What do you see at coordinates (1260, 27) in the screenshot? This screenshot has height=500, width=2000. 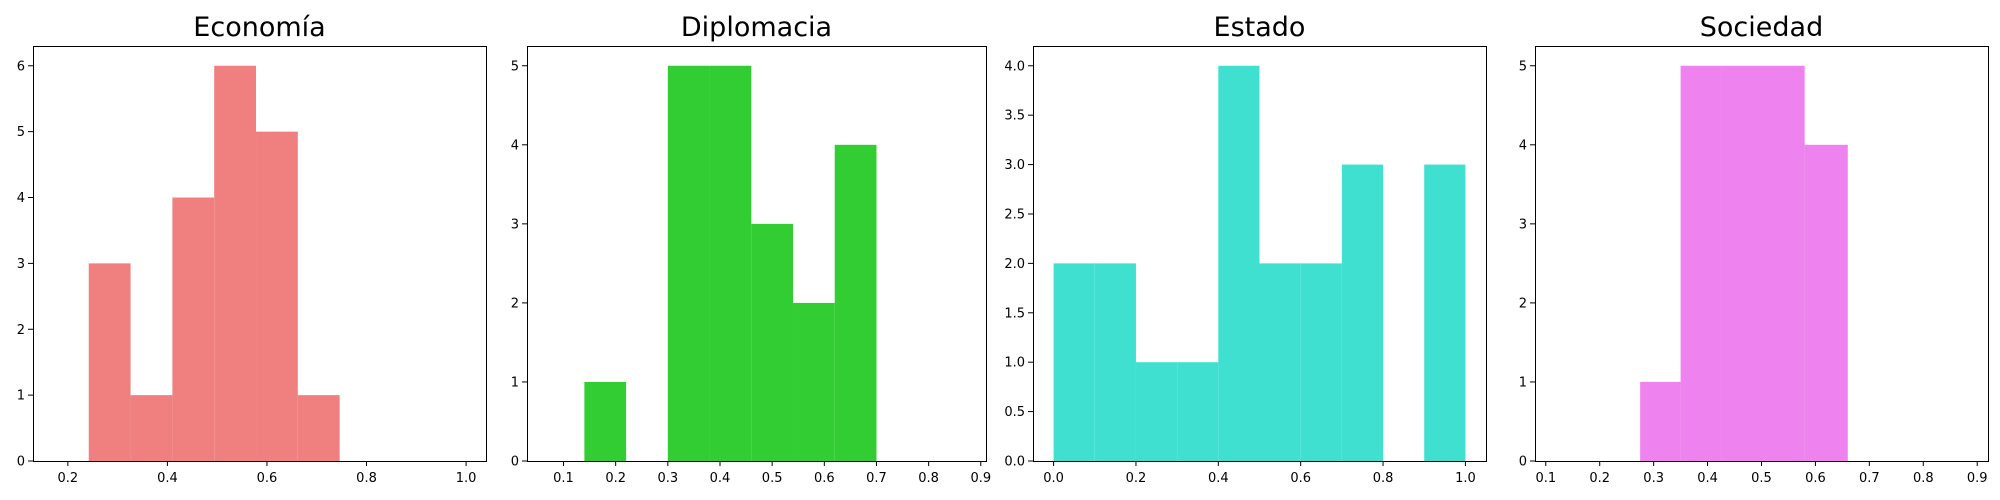 I see `chart-title: Estado` at bounding box center [1260, 27].